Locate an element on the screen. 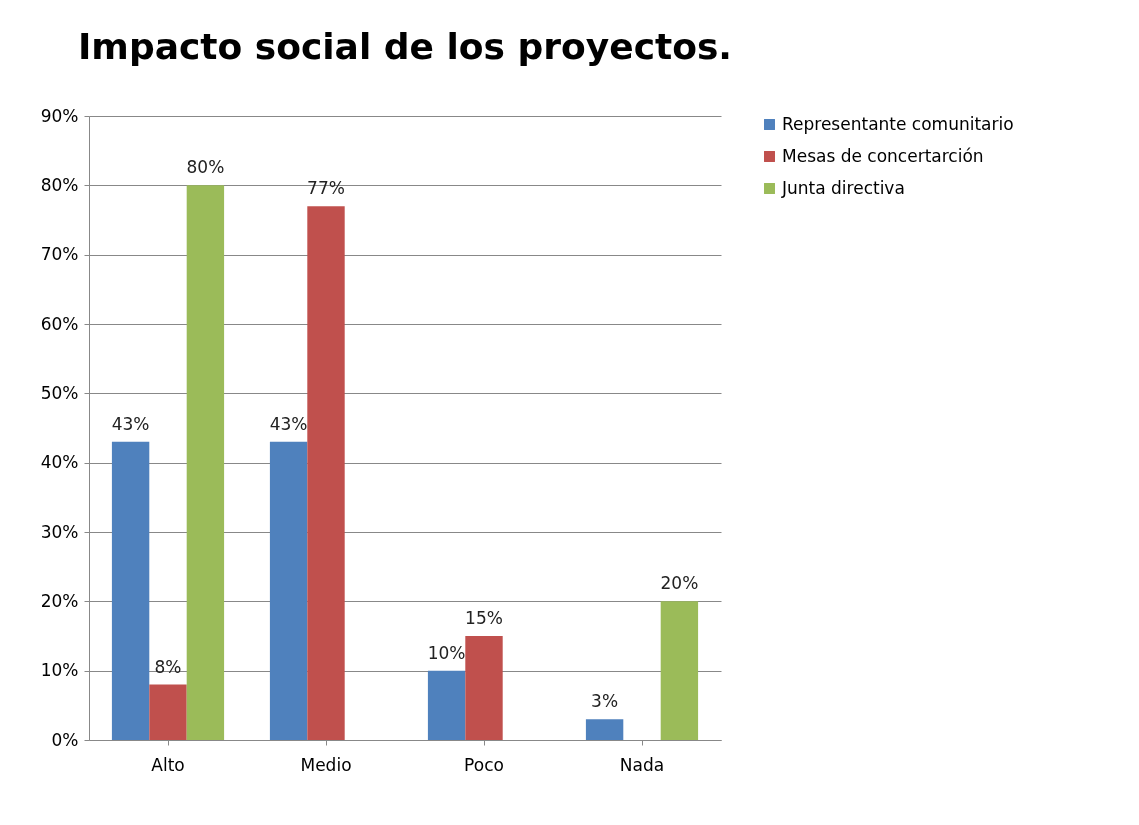  y-tick-label: 90% is located at coordinates (59, 115).